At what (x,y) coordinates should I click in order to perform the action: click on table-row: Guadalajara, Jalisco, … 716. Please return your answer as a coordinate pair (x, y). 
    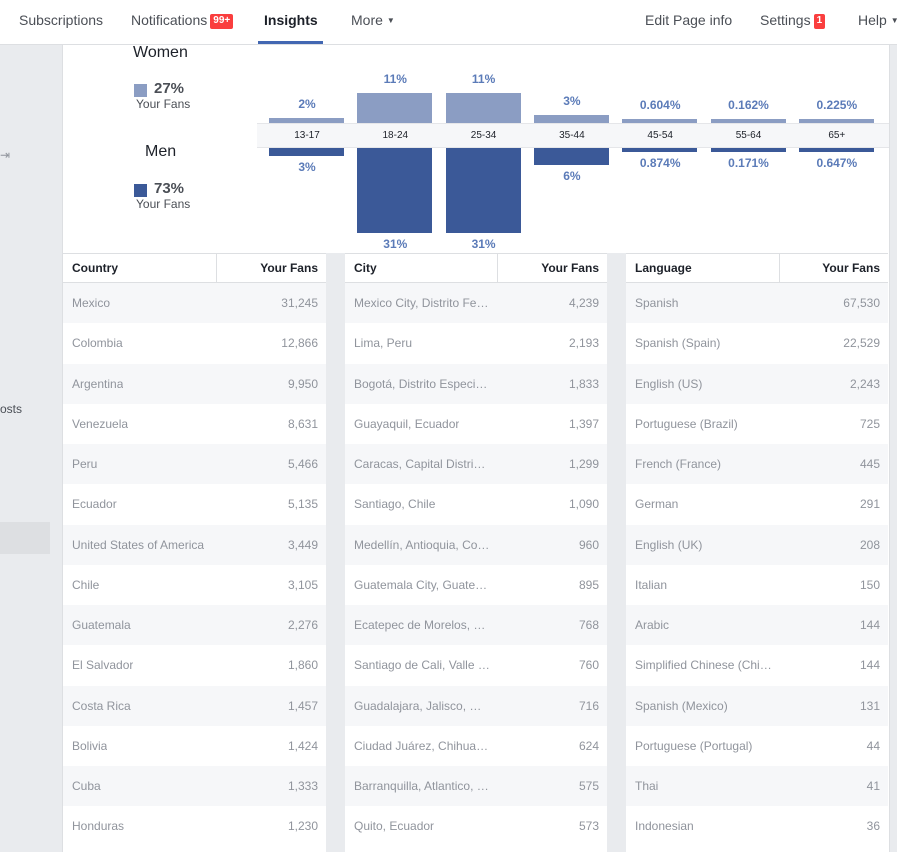
    Looking at the image, I should click on (476, 705).